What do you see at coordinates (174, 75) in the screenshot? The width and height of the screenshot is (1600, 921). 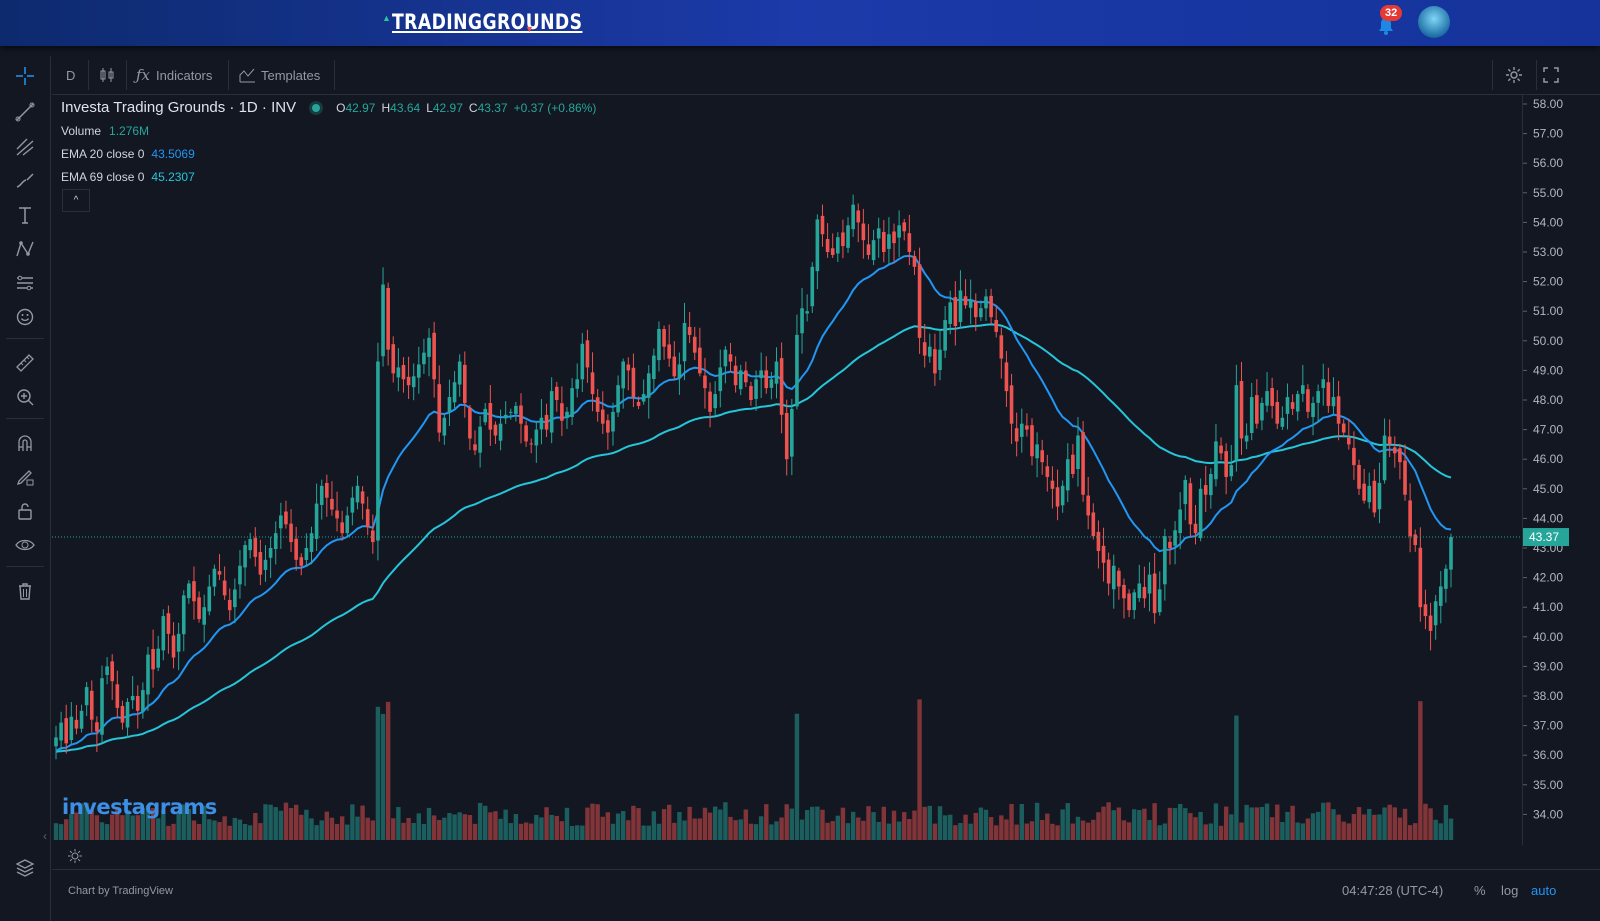 I see `indicators-button: ƒx Indicators` at bounding box center [174, 75].